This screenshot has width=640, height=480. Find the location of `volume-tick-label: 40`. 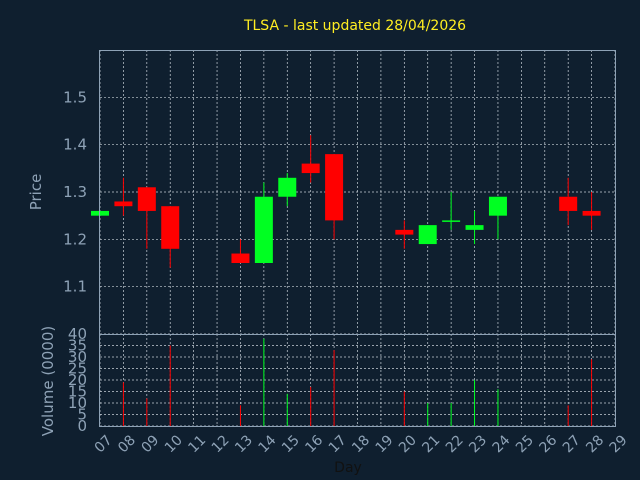

volume-tick-label: 40 is located at coordinates (77, 334).